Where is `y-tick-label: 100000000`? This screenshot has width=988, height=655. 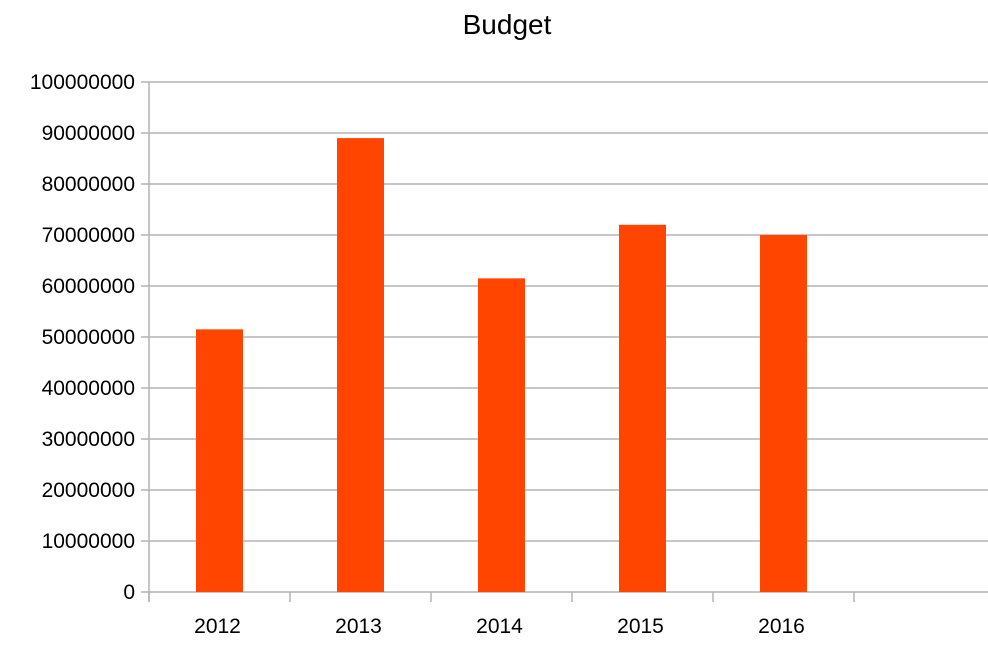
y-tick-label: 100000000 is located at coordinates (82, 82).